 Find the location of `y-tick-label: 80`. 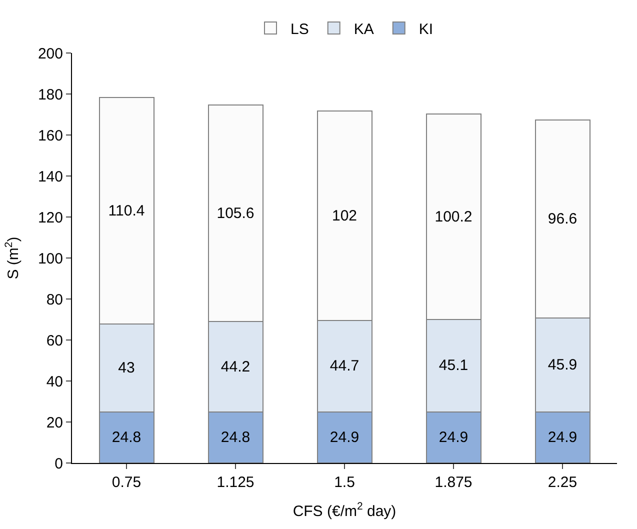

y-tick-label: 80 is located at coordinates (54, 299).